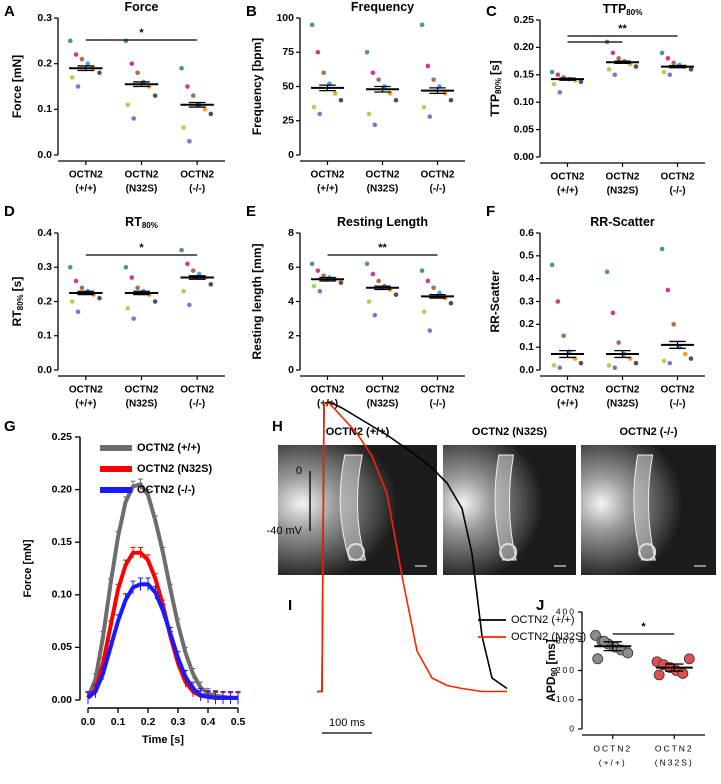  What do you see at coordinates (141, 7) in the screenshot?
I see `chart-title: Force` at bounding box center [141, 7].